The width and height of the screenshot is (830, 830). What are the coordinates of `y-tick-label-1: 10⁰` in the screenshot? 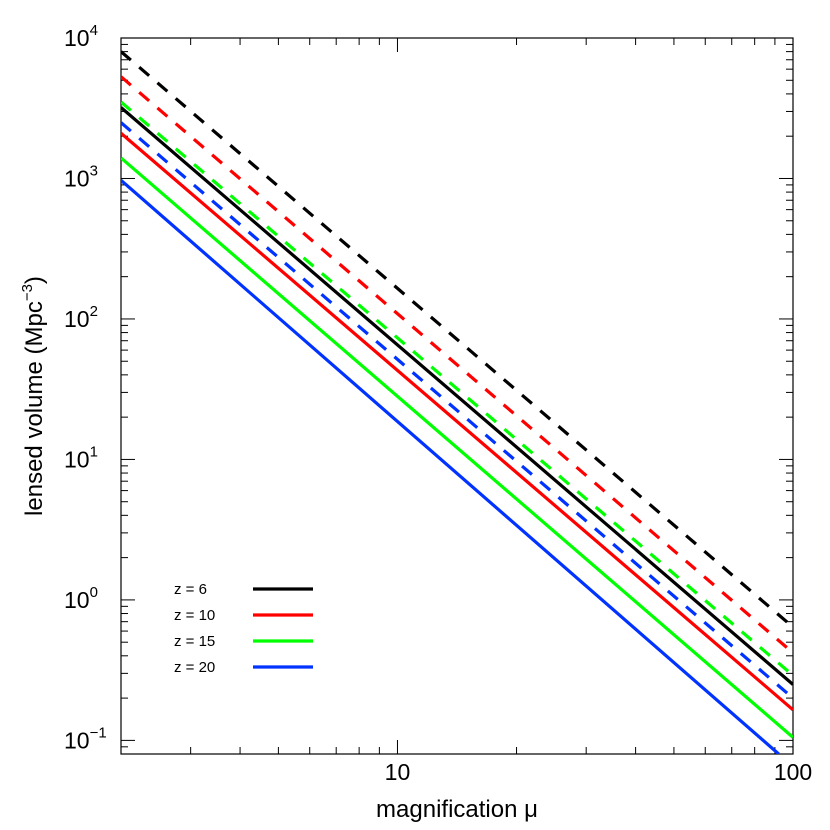 It's located at (81, 598).